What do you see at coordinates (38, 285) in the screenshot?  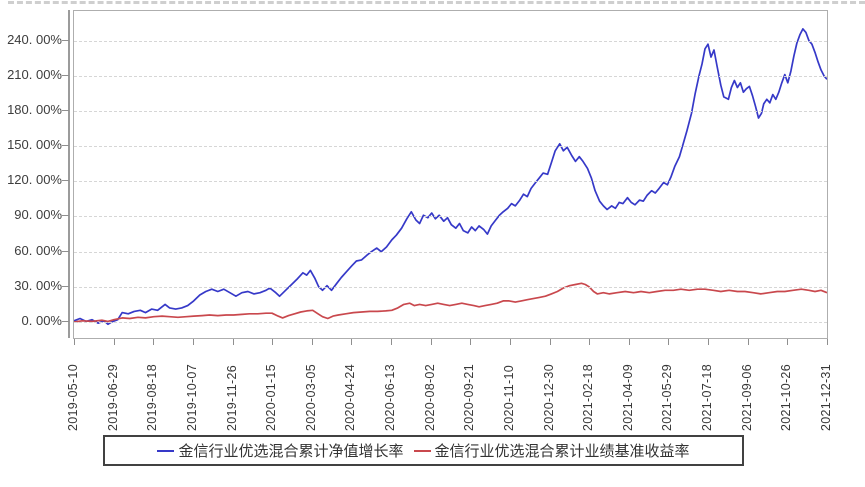 I see `y-tick-label: 30. 00%` at bounding box center [38, 285].